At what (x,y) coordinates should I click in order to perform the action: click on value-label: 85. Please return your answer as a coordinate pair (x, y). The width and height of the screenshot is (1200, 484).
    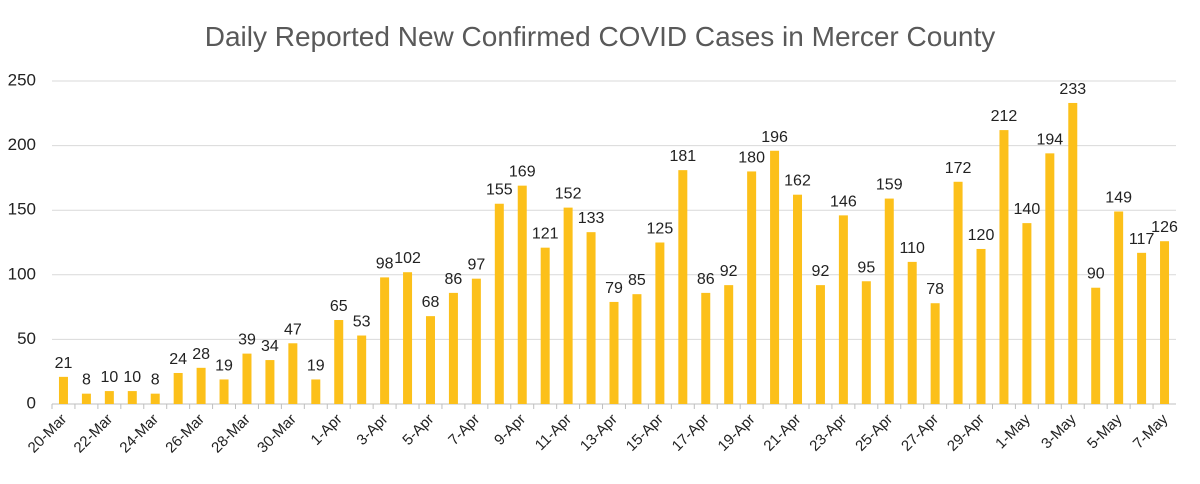
    Looking at the image, I should click on (637, 280).